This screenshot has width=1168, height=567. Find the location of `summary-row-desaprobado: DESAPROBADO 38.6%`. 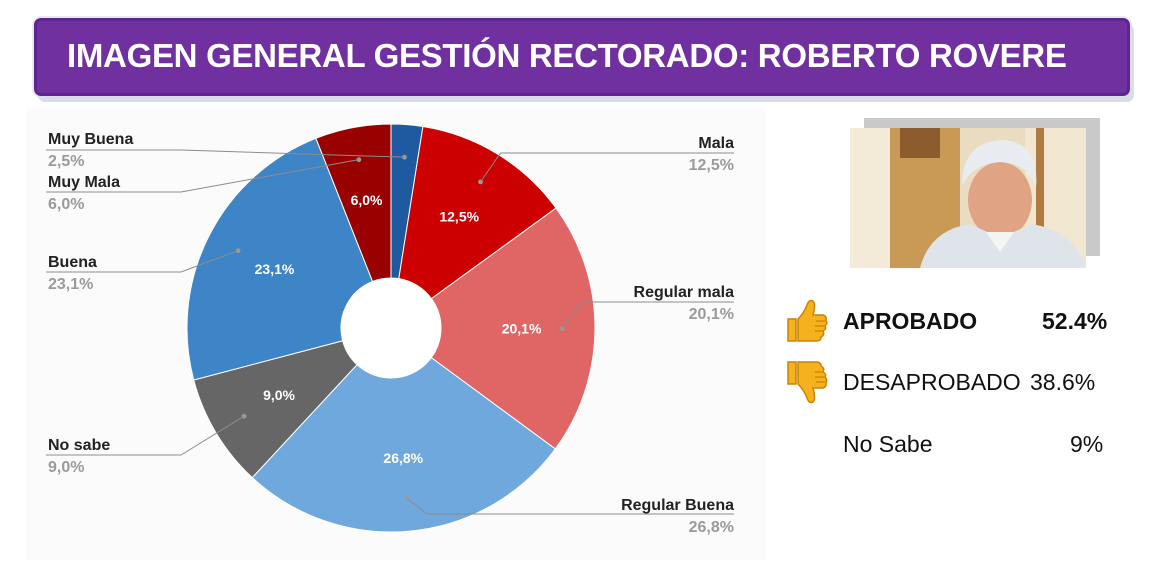

summary-row-desaprobado: DESAPROBADO 38.6% is located at coordinates (960, 381).